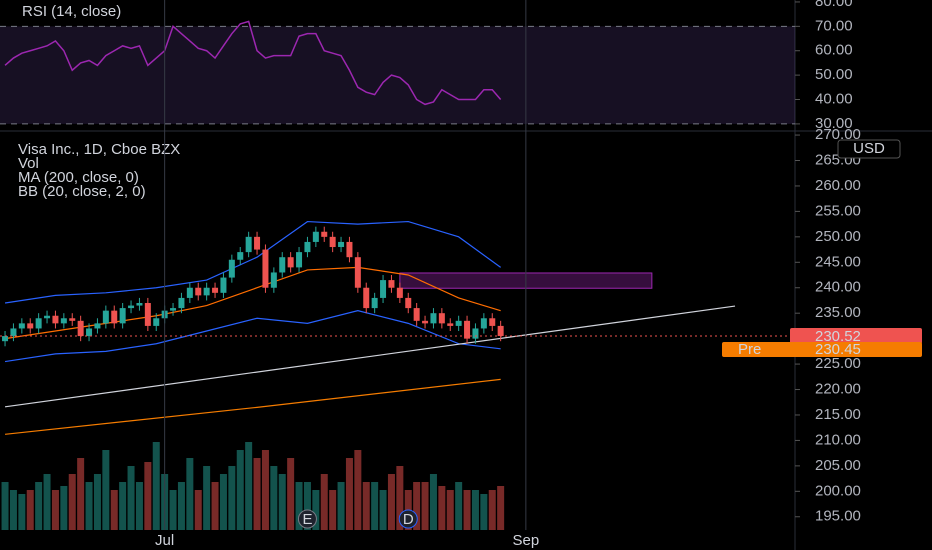  I want to click on y-tick-label: 250.00, so click(838, 236).